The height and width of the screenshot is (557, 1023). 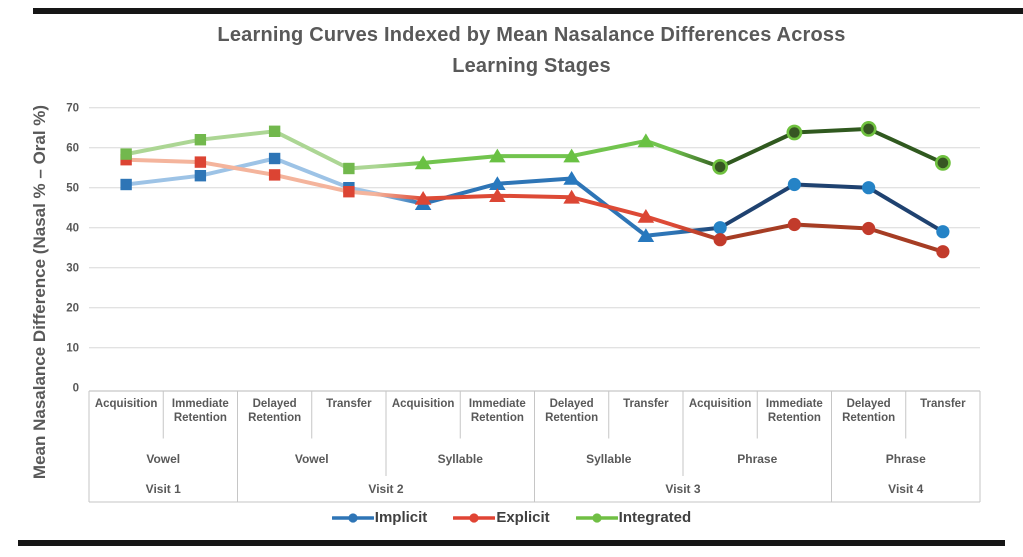 I want to click on legend-item-explicit: Explicit, so click(x=501, y=517).